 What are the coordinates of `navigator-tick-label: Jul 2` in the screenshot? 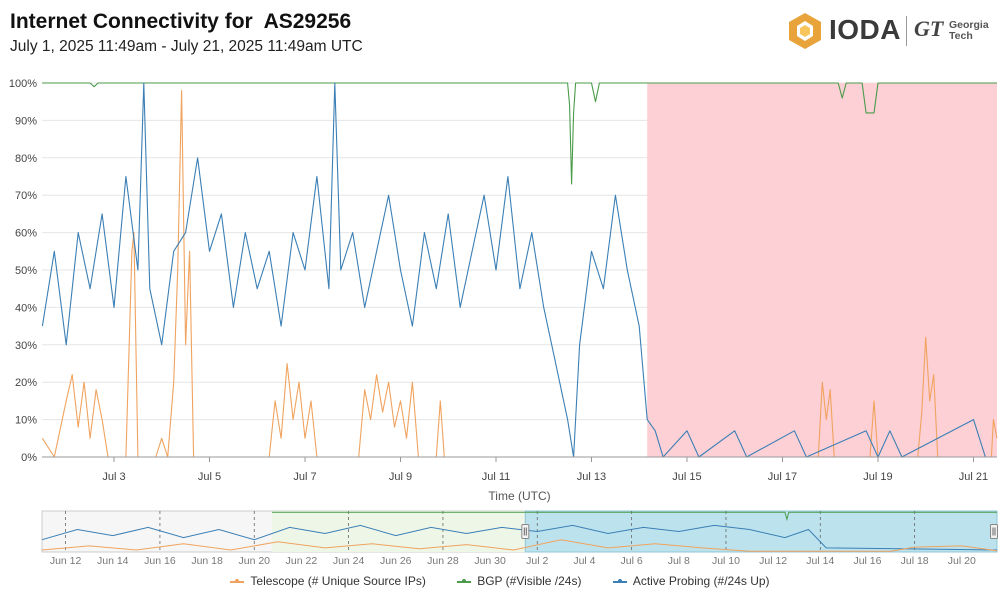 It's located at (537, 561).